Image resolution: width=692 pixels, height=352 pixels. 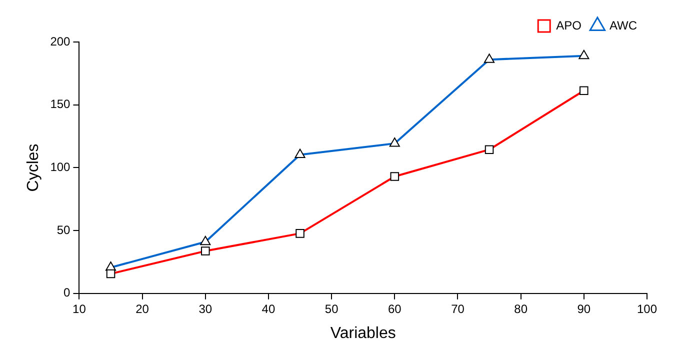 What do you see at coordinates (205, 309) in the screenshot?
I see `x-tick-label: 30` at bounding box center [205, 309].